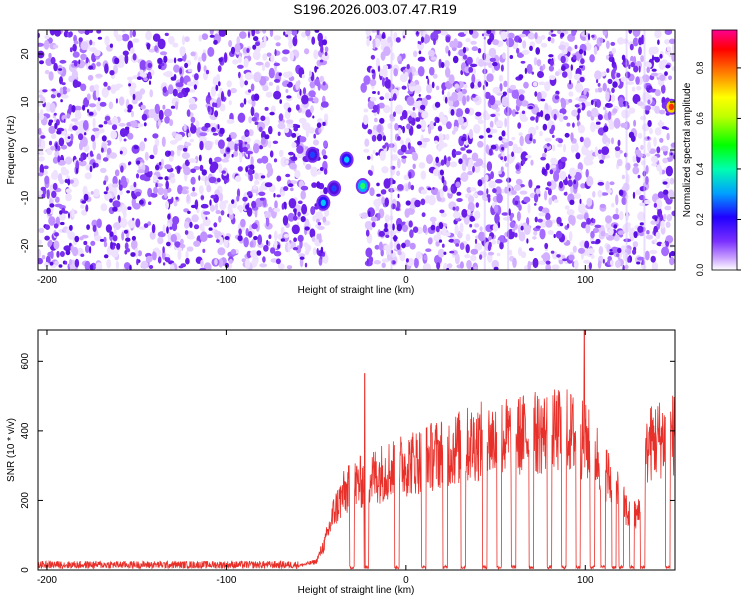 This screenshot has width=750, height=600. I want to click on heatmap-hotspot, so click(323, 202).